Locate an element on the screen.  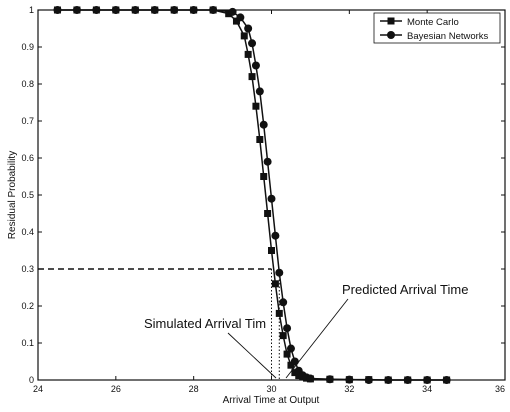
x-tick-label: 36 is located at coordinates (500, 389).